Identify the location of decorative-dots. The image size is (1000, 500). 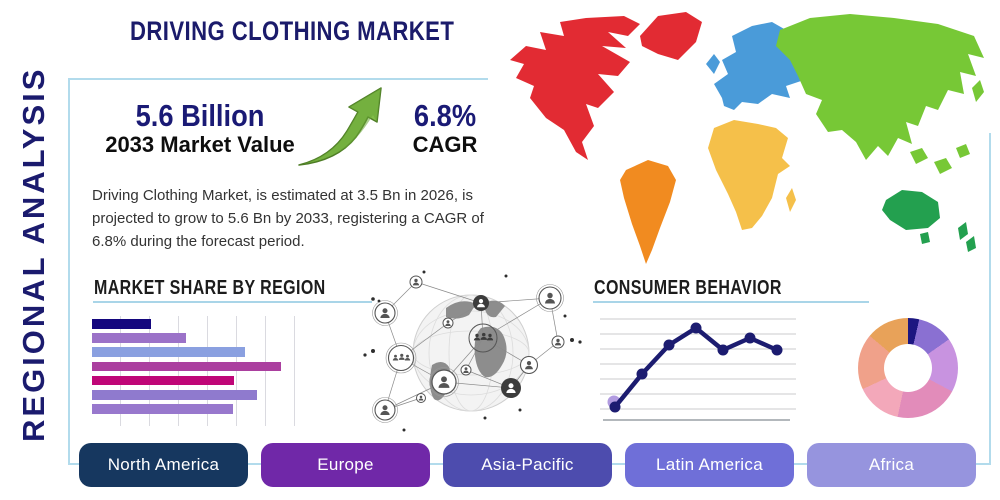
(472, 351).